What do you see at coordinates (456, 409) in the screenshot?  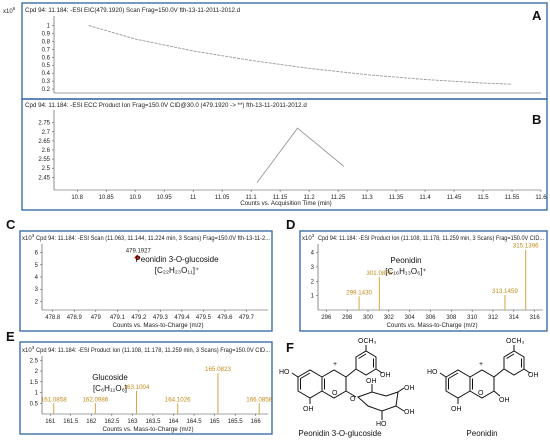 I see `atom-oh-a-right: OH` at bounding box center [456, 409].